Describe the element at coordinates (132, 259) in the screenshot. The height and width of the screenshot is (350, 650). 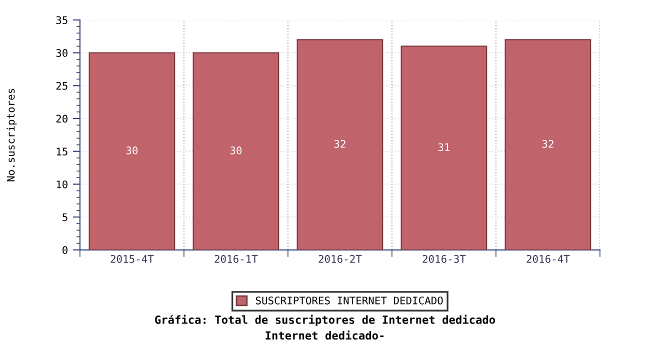
I see `x-tick-label: 2015-4T` at that location.